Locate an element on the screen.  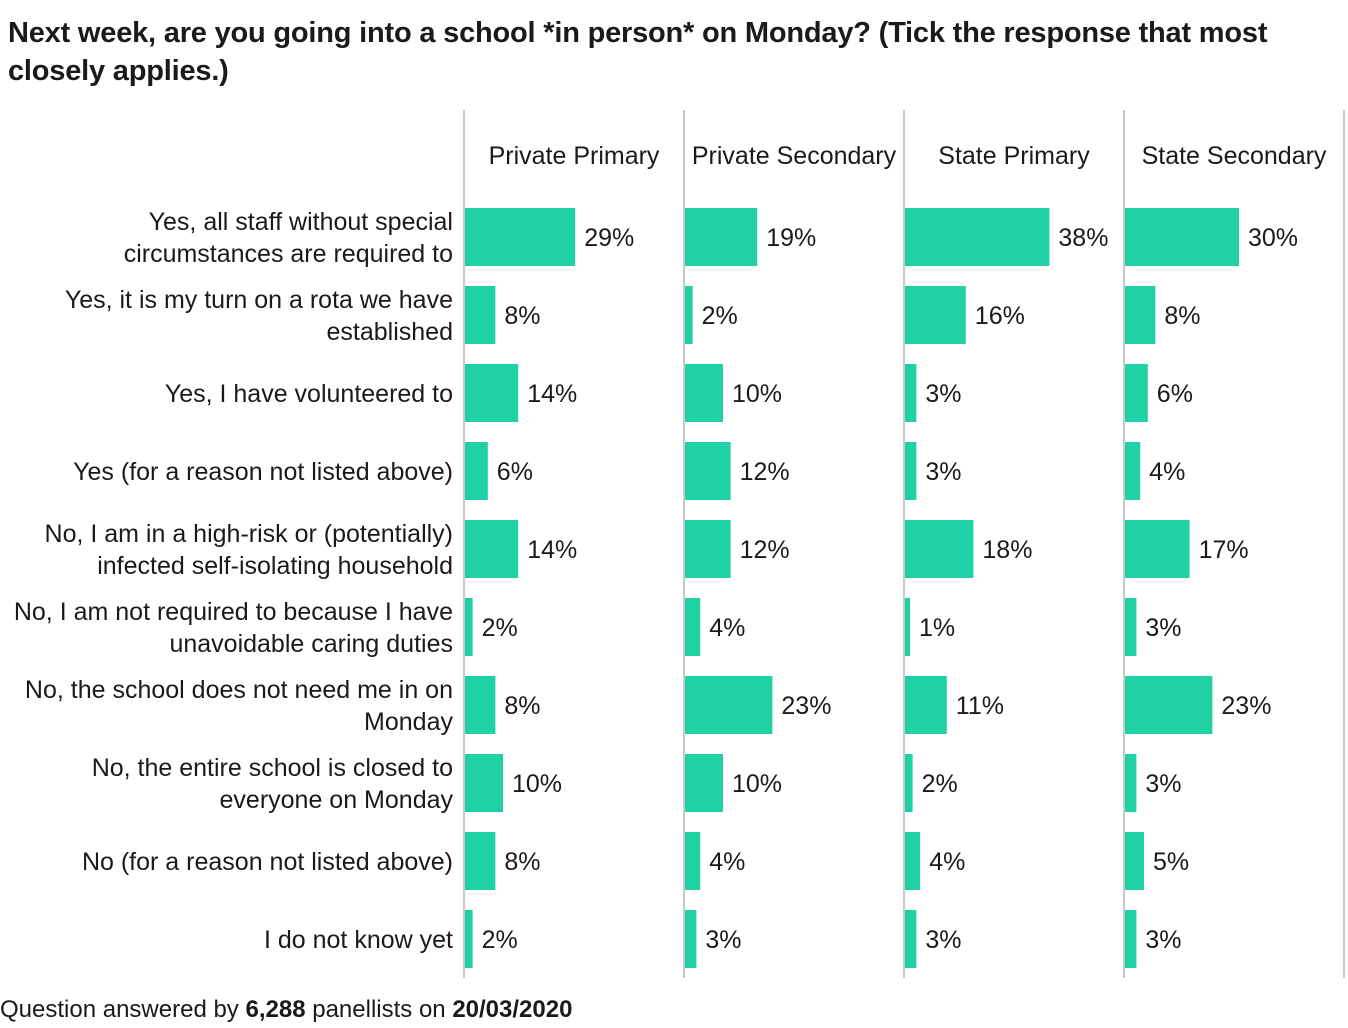
category-label-line: Yes (for a reason not listed above) is located at coordinates (263, 472).